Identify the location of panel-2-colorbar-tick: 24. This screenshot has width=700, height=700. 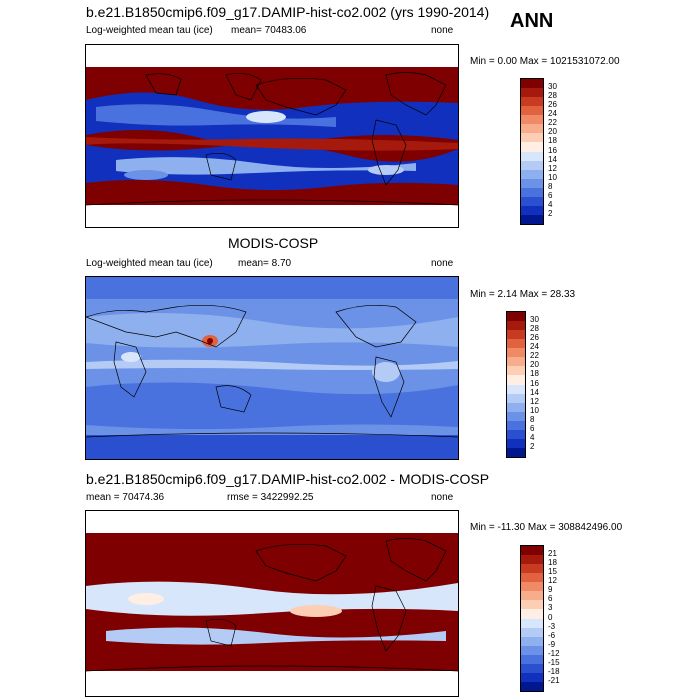
(534, 347).